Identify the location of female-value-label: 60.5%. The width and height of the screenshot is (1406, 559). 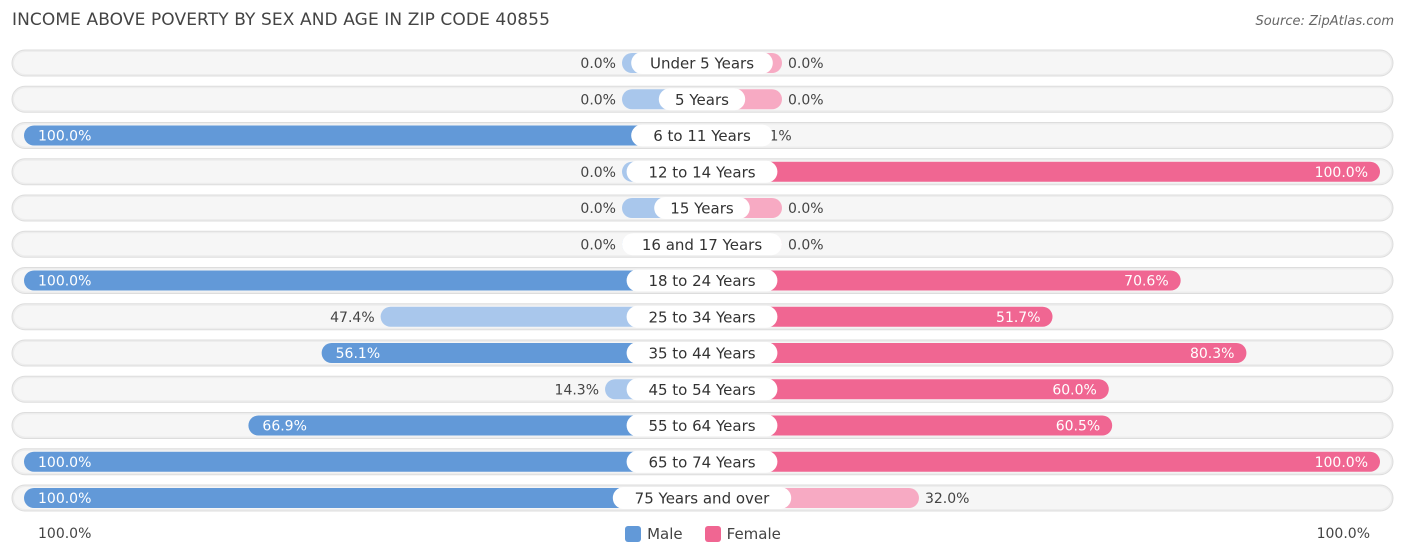
(1078, 427).